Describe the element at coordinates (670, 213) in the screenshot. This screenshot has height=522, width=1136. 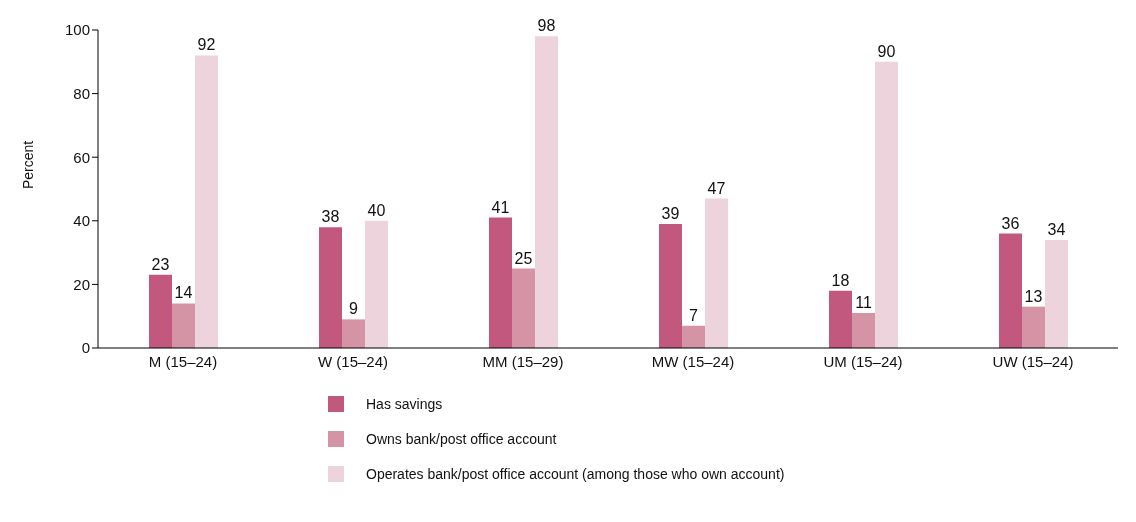
I see `data-label: 39` at that location.